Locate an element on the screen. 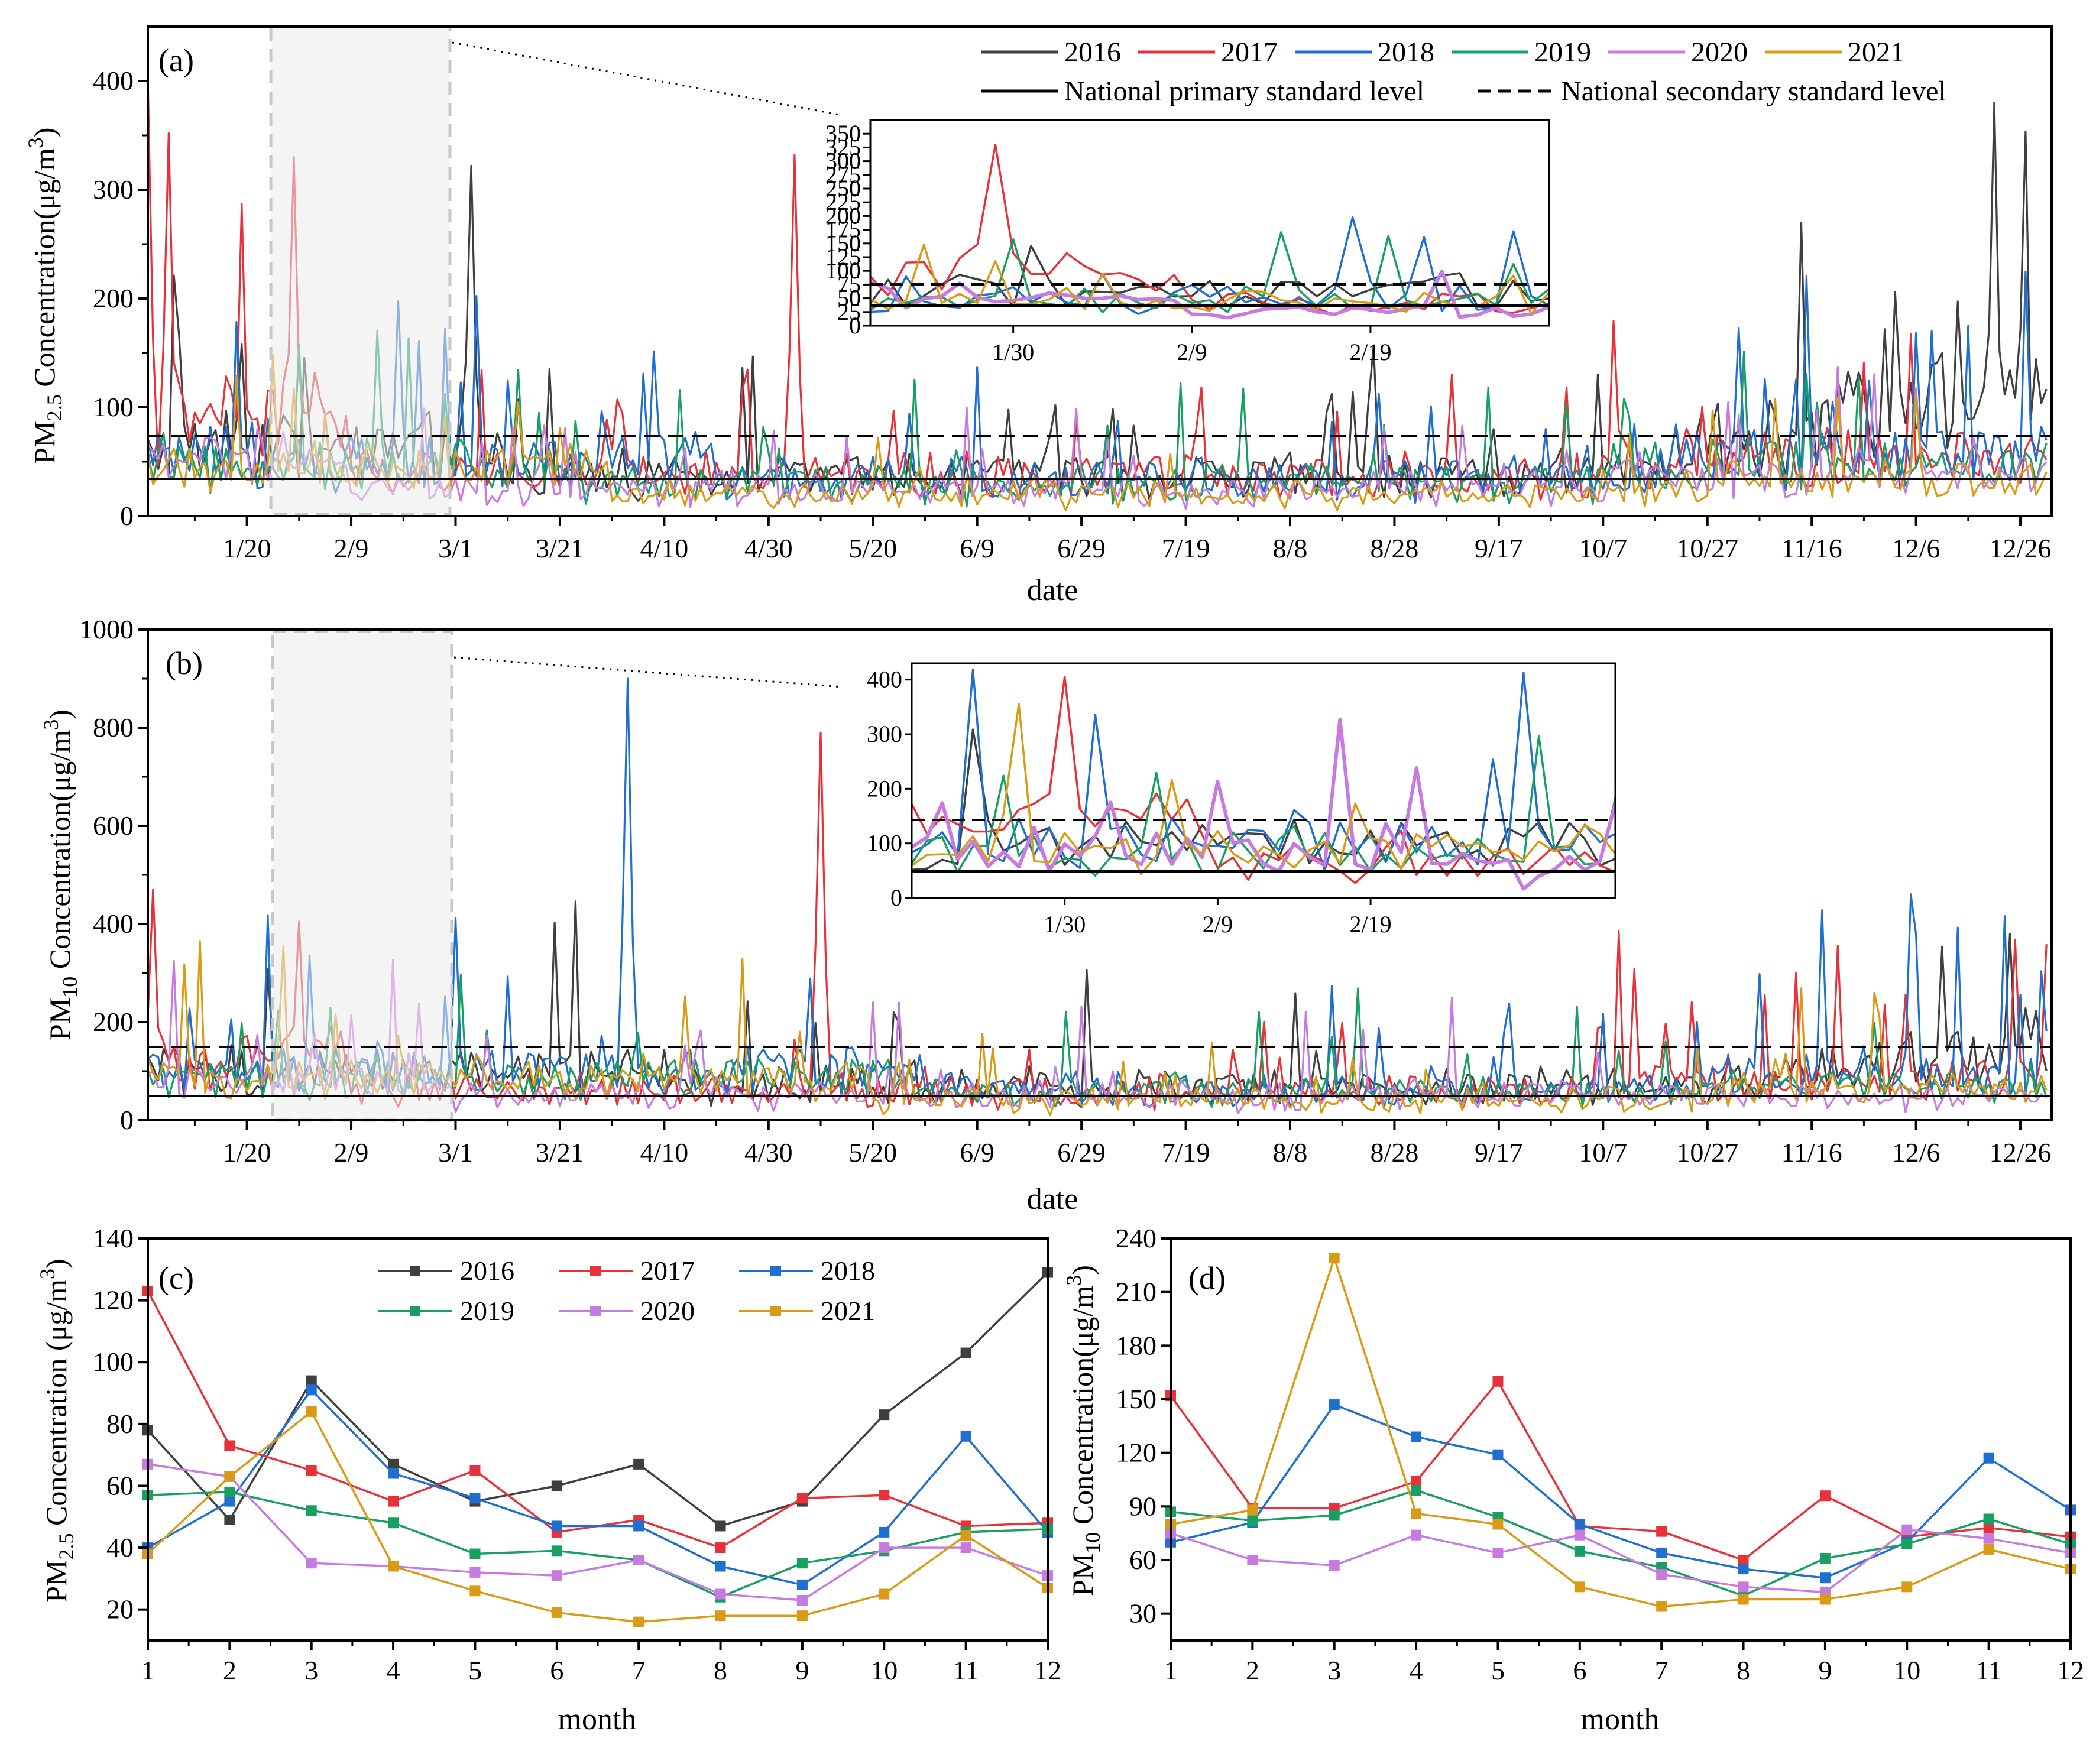 This screenshot has width=2096, height=1764. legend-c-label: 2021 is located at coordinates (848, 1311).